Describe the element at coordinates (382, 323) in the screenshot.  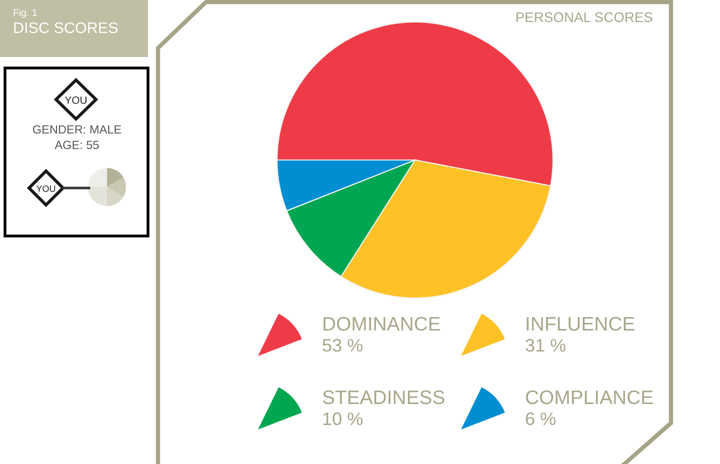
I see `legend-label: DOMINANCE` at that location.